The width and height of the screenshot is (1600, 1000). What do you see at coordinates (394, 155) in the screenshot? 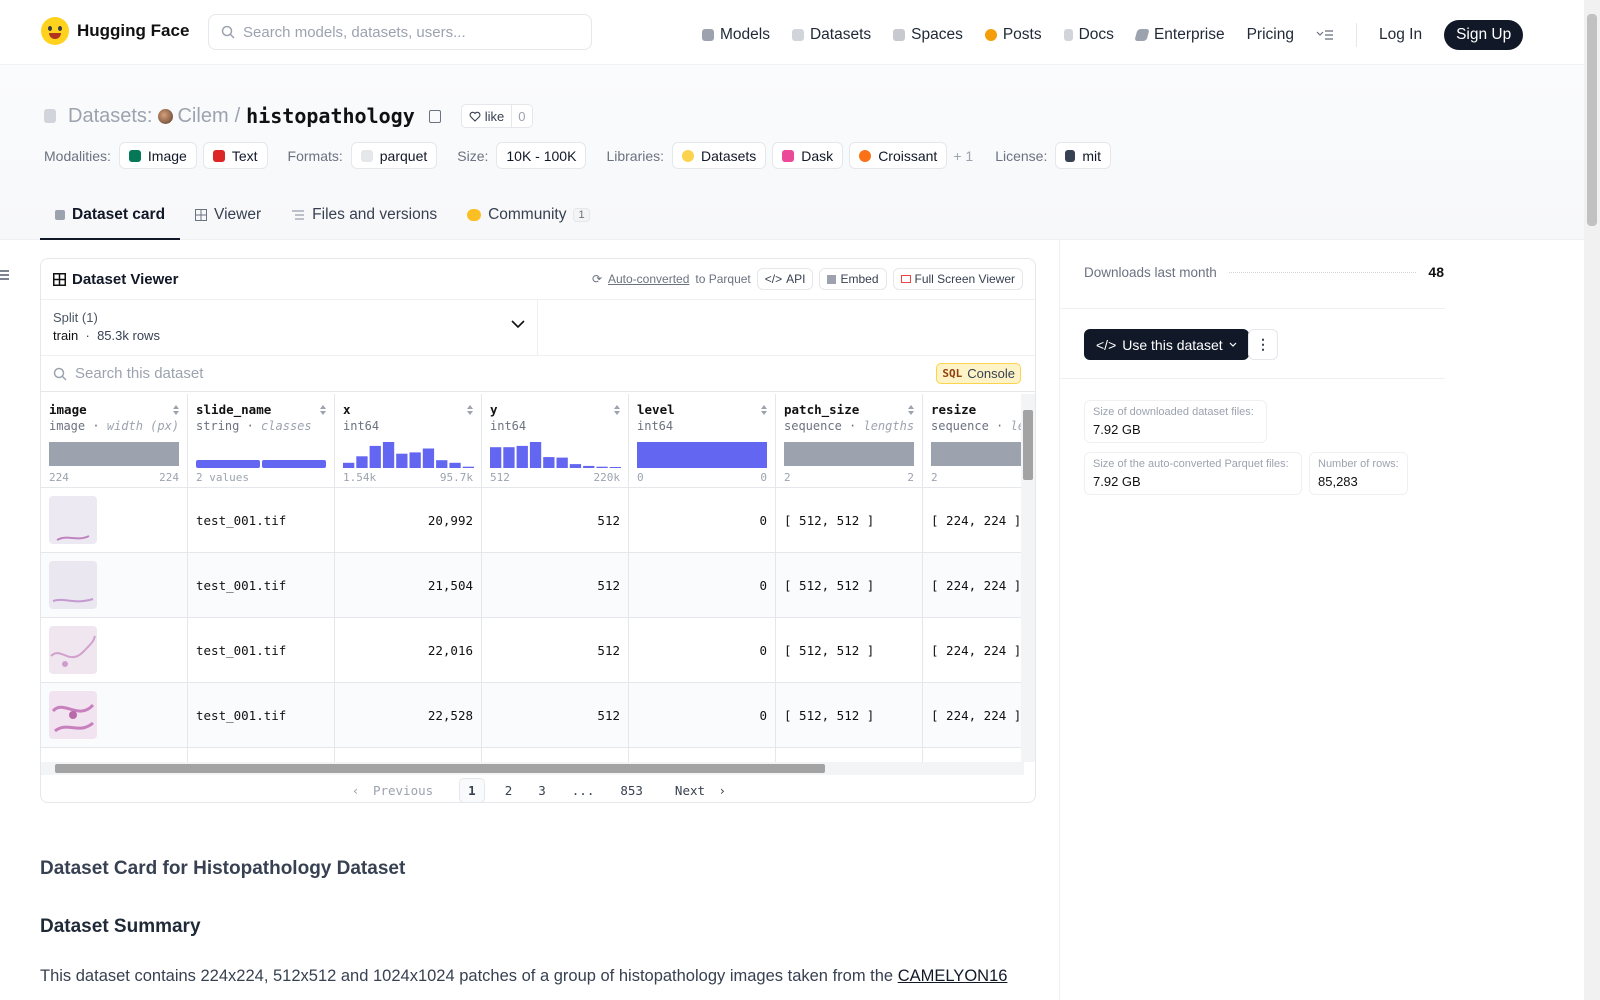
I see `tag-format-parquet: parquet` at bounding box center [394, 155].